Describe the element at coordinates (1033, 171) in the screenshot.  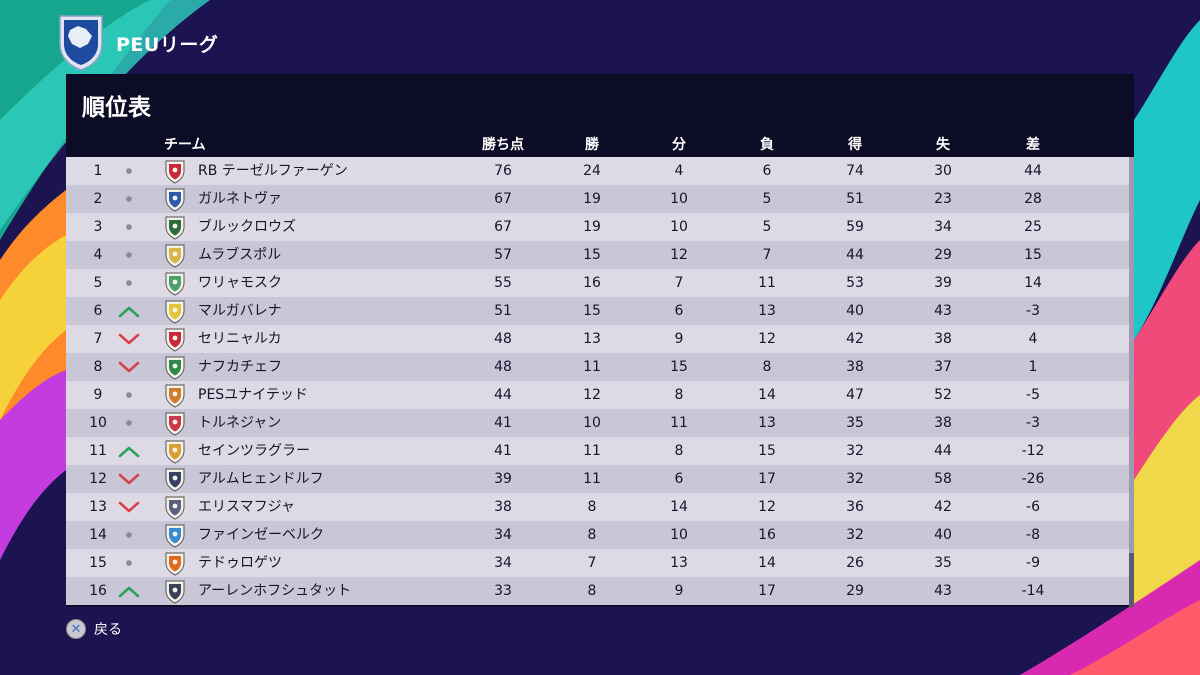
I see `goal-difference: 44` at that location.